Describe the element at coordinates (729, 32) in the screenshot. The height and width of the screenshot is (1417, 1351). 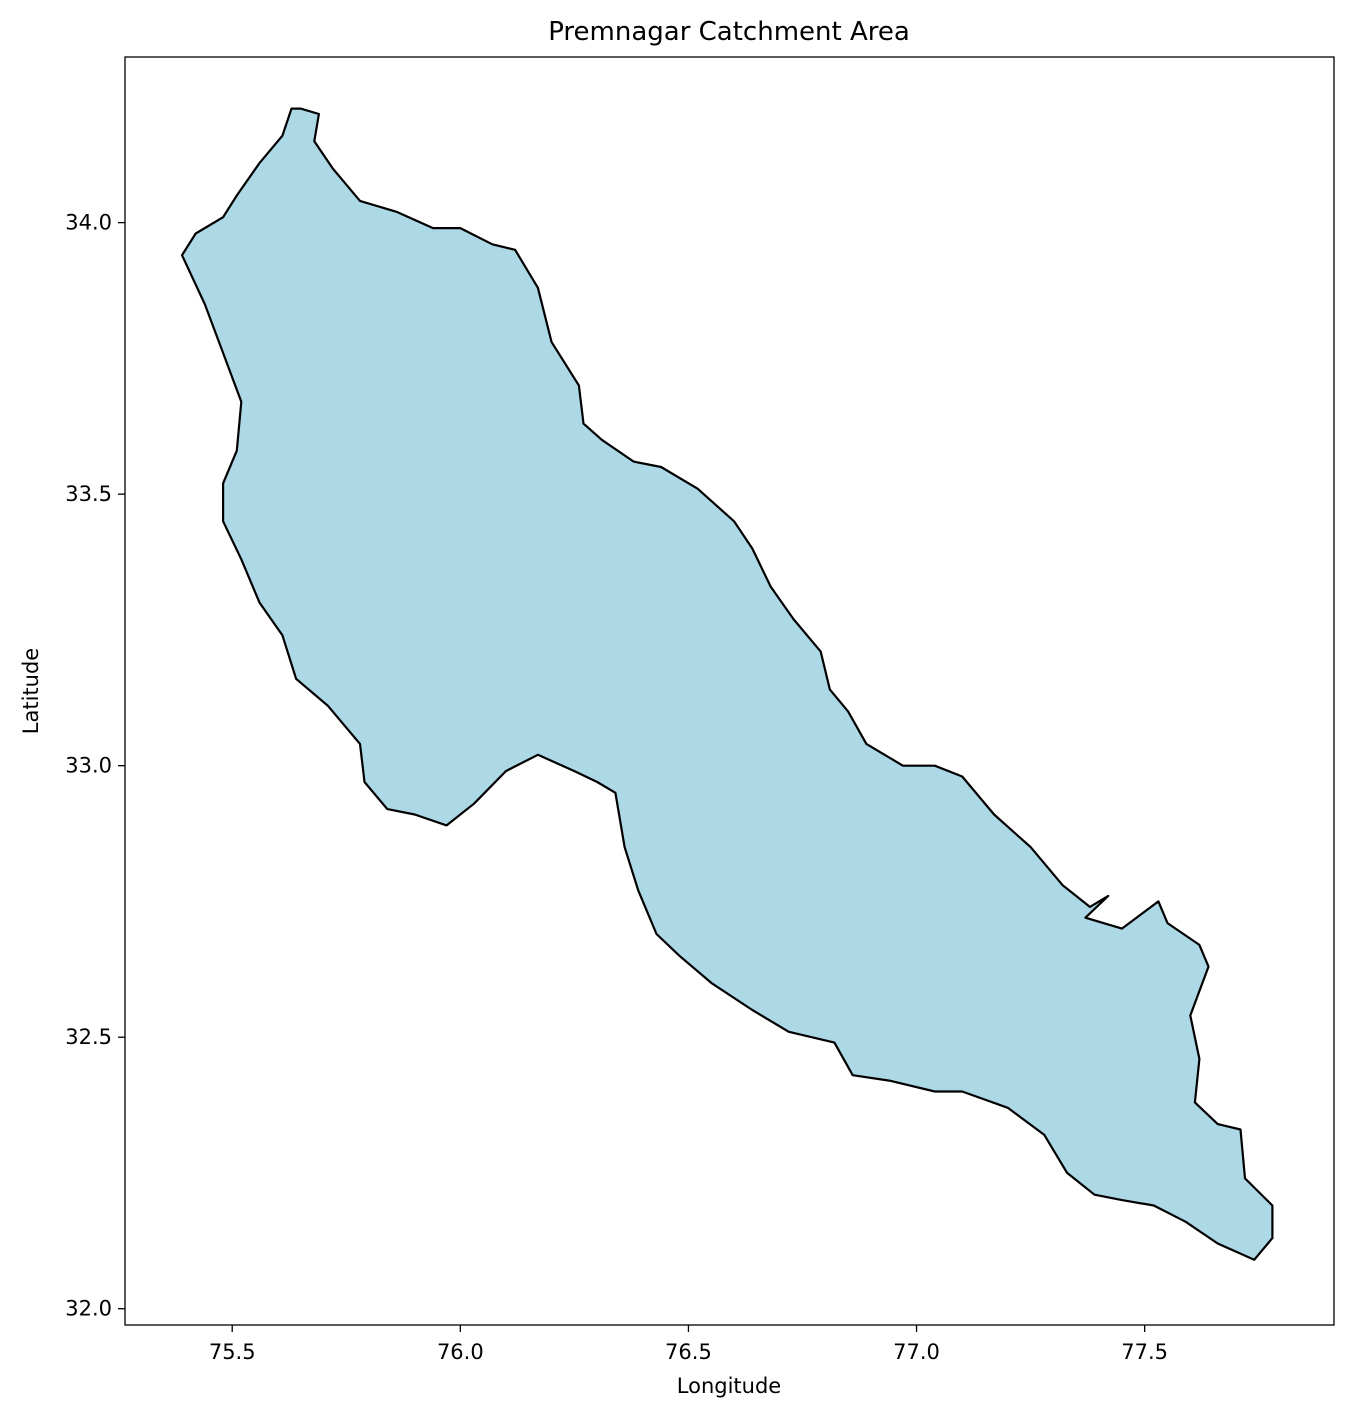
I see `chart-title: Premnagar Catchment Area` at that location.